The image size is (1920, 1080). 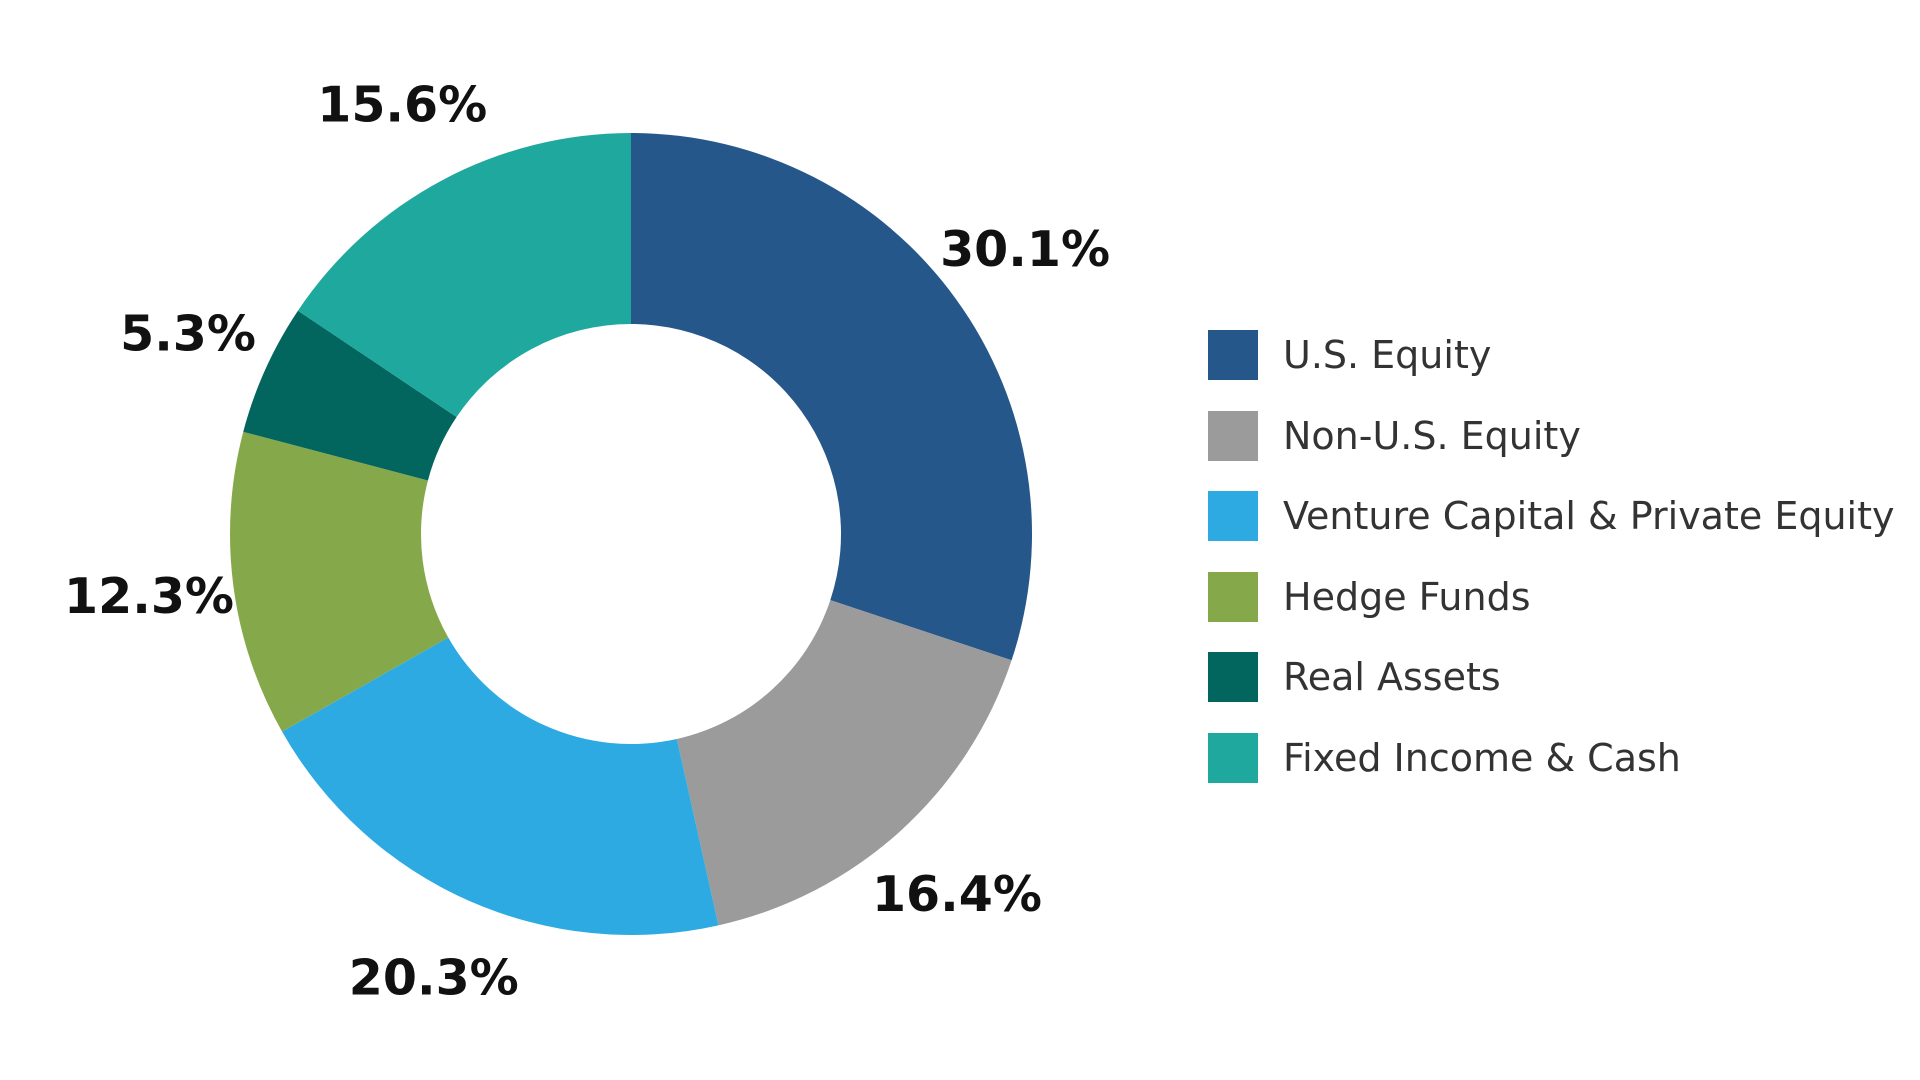 I want to click on legend-item: Hedge Funds, so click(x=1551, y=596).